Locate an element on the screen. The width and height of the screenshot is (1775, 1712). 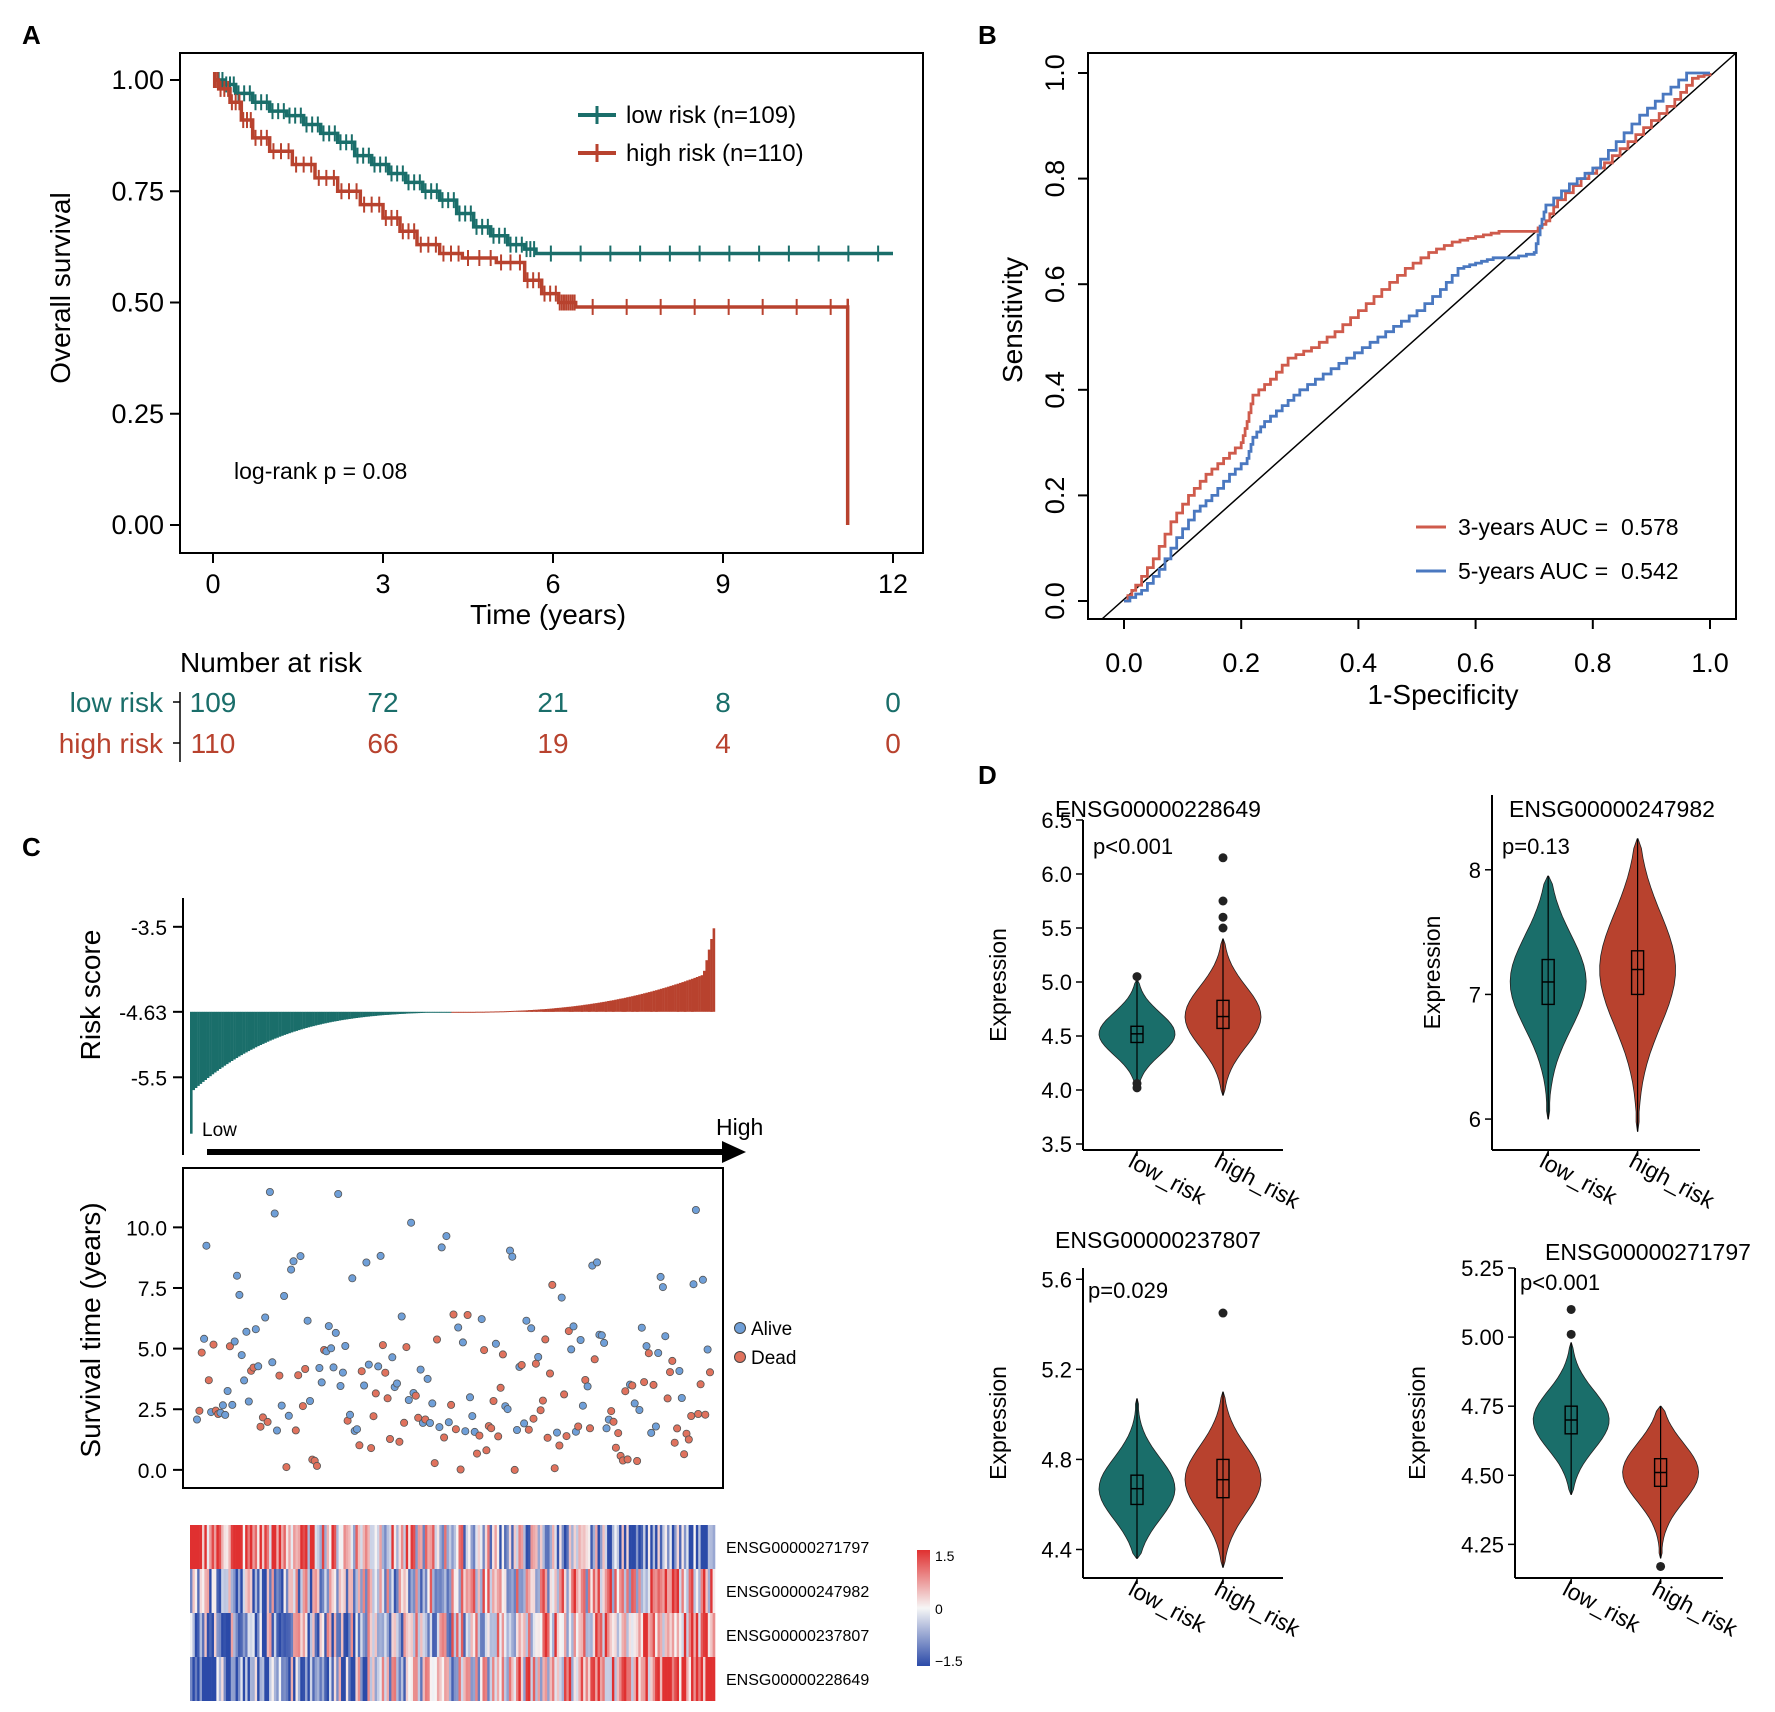
violin-pvalue: p=0.029 is located at coordinates (1128, 1290).